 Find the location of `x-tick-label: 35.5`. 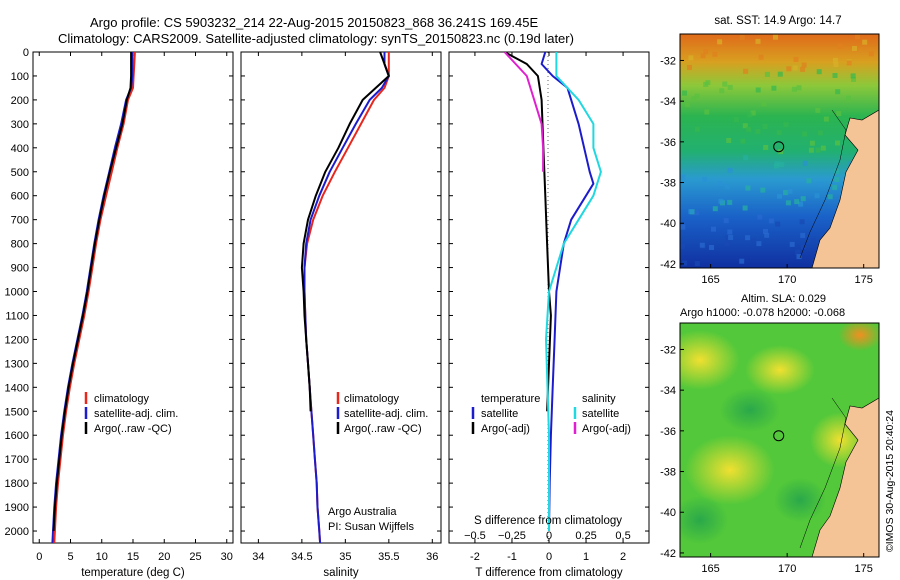

x-tick-label: 35.5 is located at coordinates (388, 557).